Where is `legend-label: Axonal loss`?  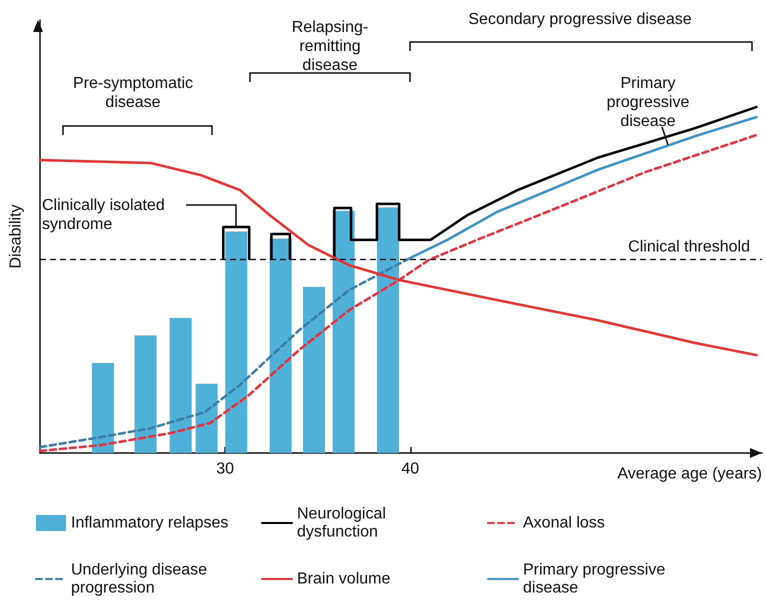 legend-label: Axonal loss is located at coordinates (564, 523).